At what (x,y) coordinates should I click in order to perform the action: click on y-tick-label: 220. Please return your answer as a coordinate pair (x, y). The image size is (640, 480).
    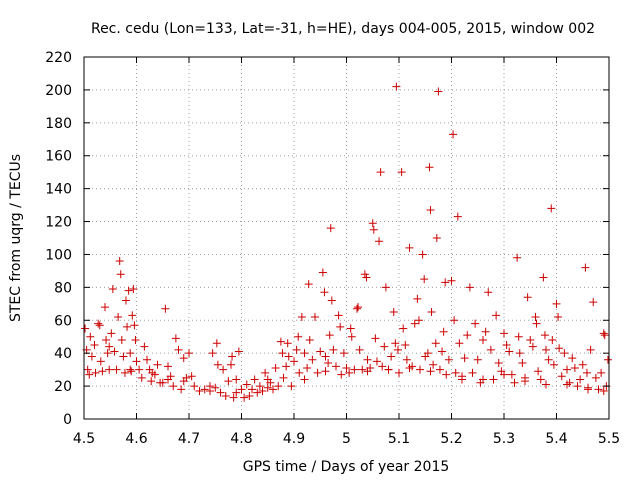
    Looking at the image, I should click on (58, 58).